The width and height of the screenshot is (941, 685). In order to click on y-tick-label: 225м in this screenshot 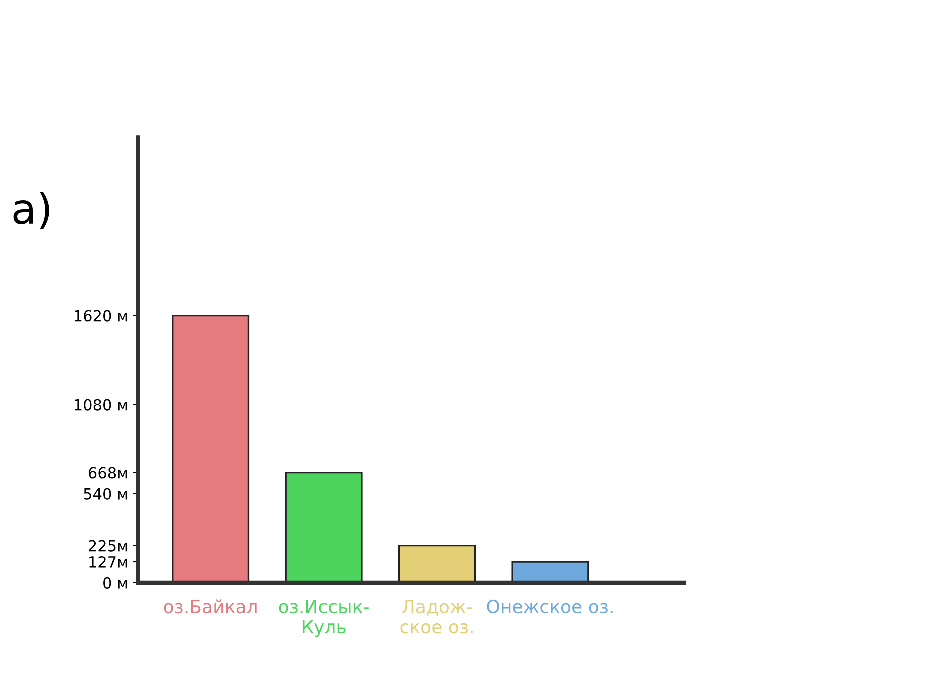, I will do `click(108, 546)`.